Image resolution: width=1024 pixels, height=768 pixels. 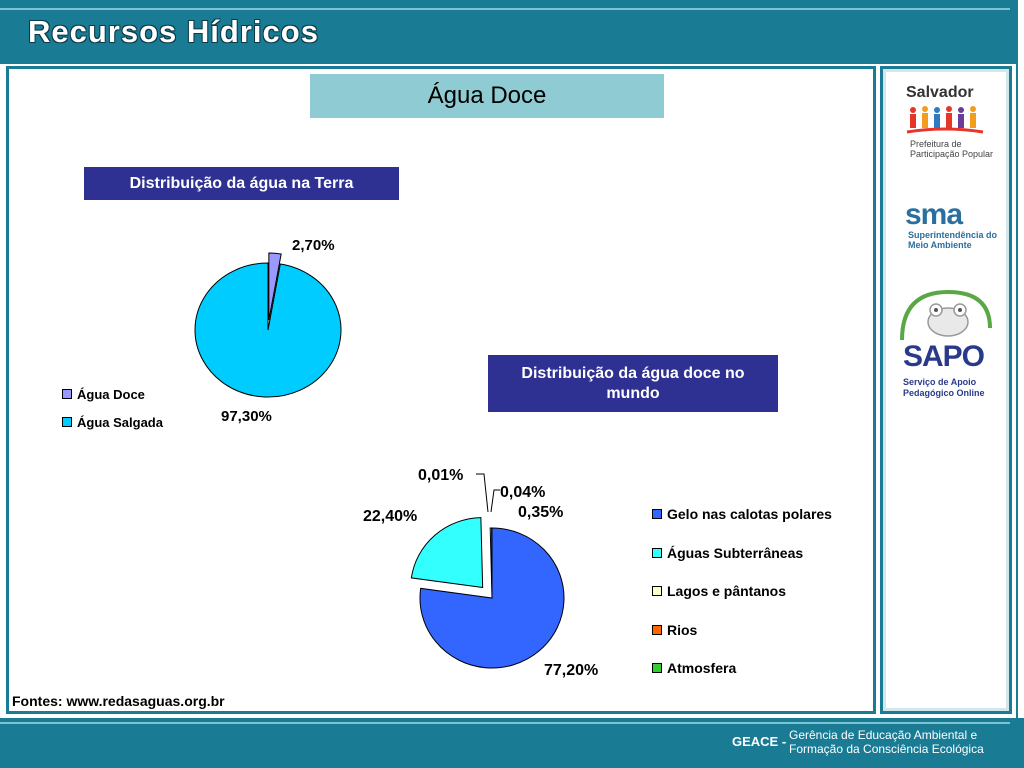 I want to click on chart2-data-label: 22,40%, so click(x=390, y=516).